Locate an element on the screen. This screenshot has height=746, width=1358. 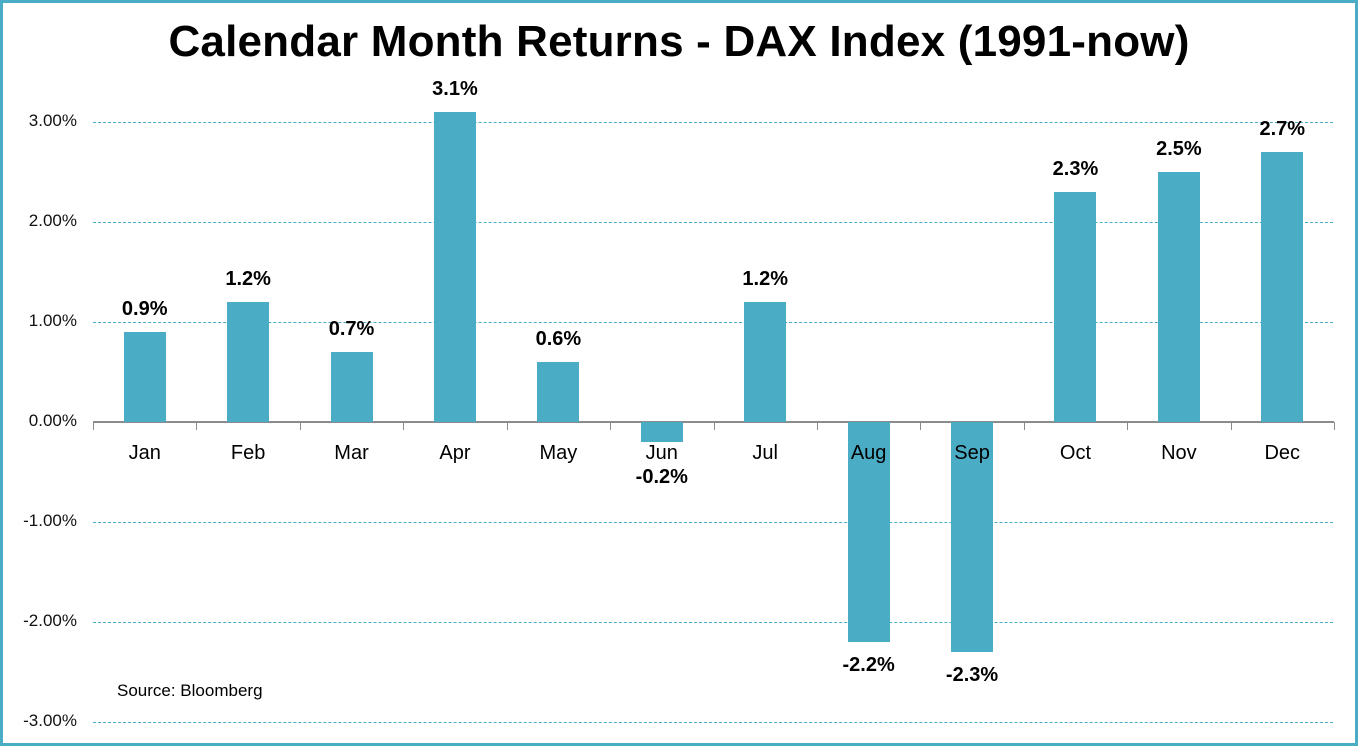
bar-aug is located at coordinates (868, 532).